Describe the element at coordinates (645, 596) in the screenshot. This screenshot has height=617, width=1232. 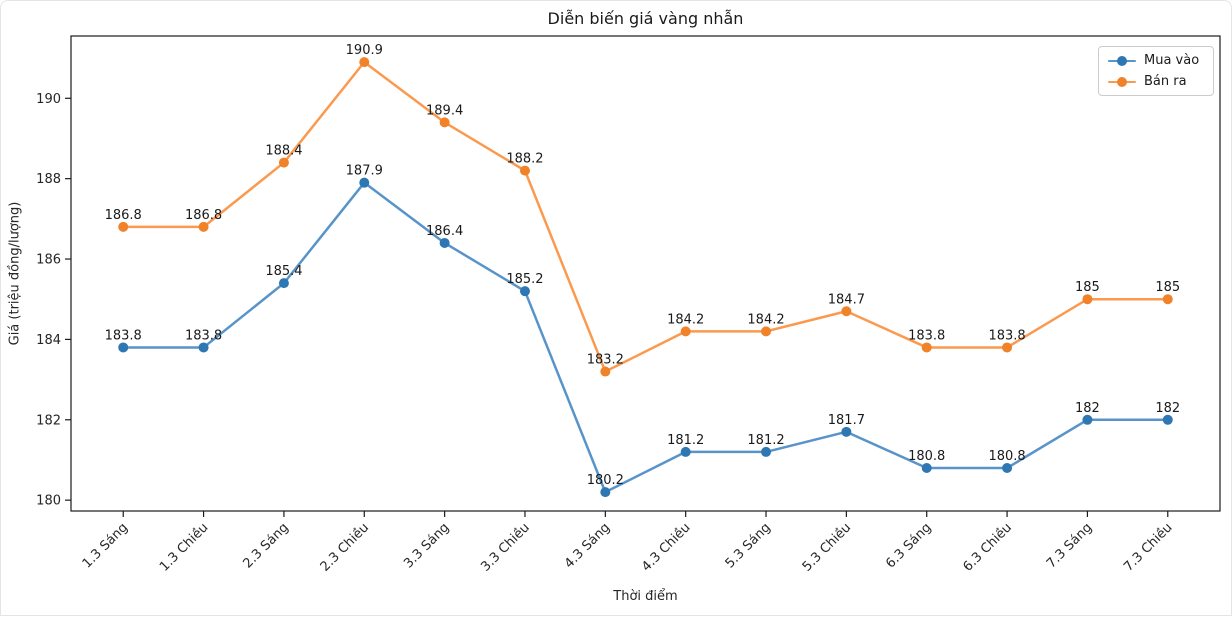
I see `x-axis-title: Thời điểm` at that location.